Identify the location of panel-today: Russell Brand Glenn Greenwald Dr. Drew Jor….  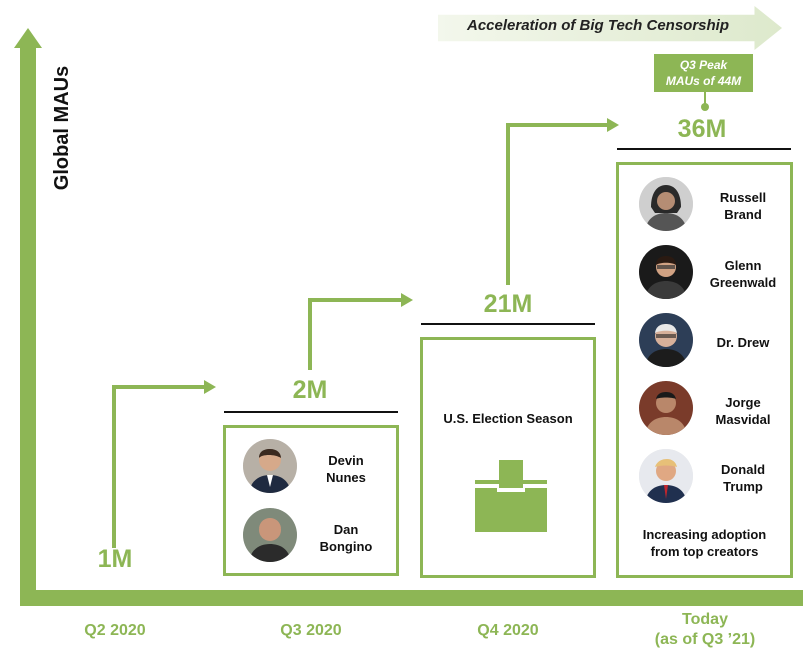
(704, 370).